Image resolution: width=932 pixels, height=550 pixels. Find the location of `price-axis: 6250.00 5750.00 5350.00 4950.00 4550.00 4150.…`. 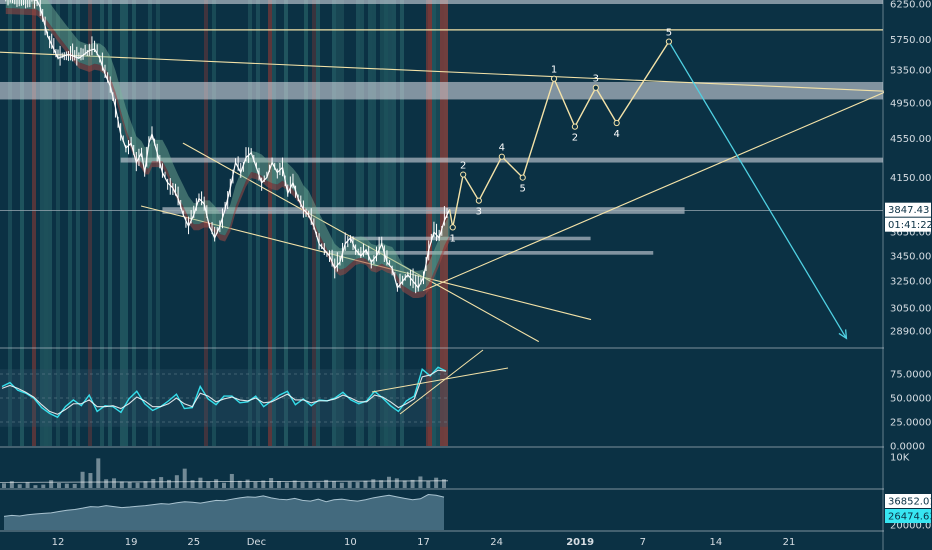

price-axis: 6250.00 5750.00 5350.00 4950.00 4550.00 4150.… is located at coordinates (908, 275).